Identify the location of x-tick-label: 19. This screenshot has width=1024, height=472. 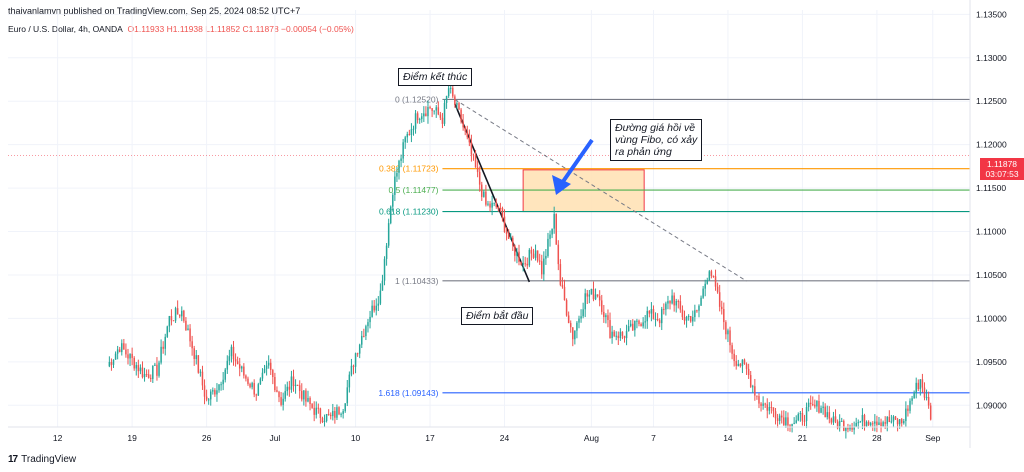
(132, 438).